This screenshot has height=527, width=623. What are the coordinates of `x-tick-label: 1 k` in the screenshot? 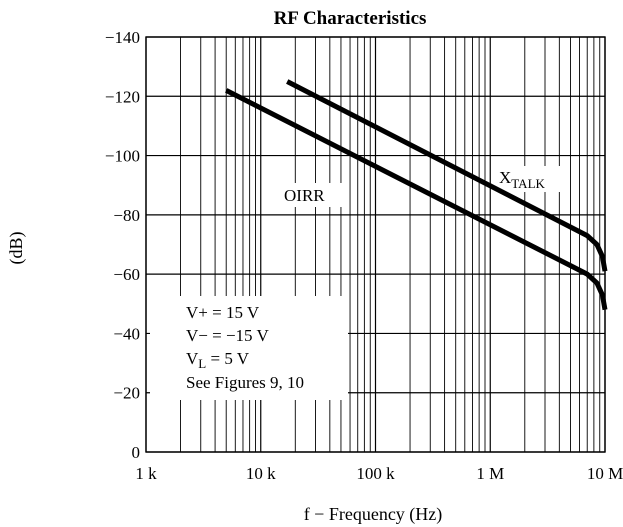 It's located at (146, 473).